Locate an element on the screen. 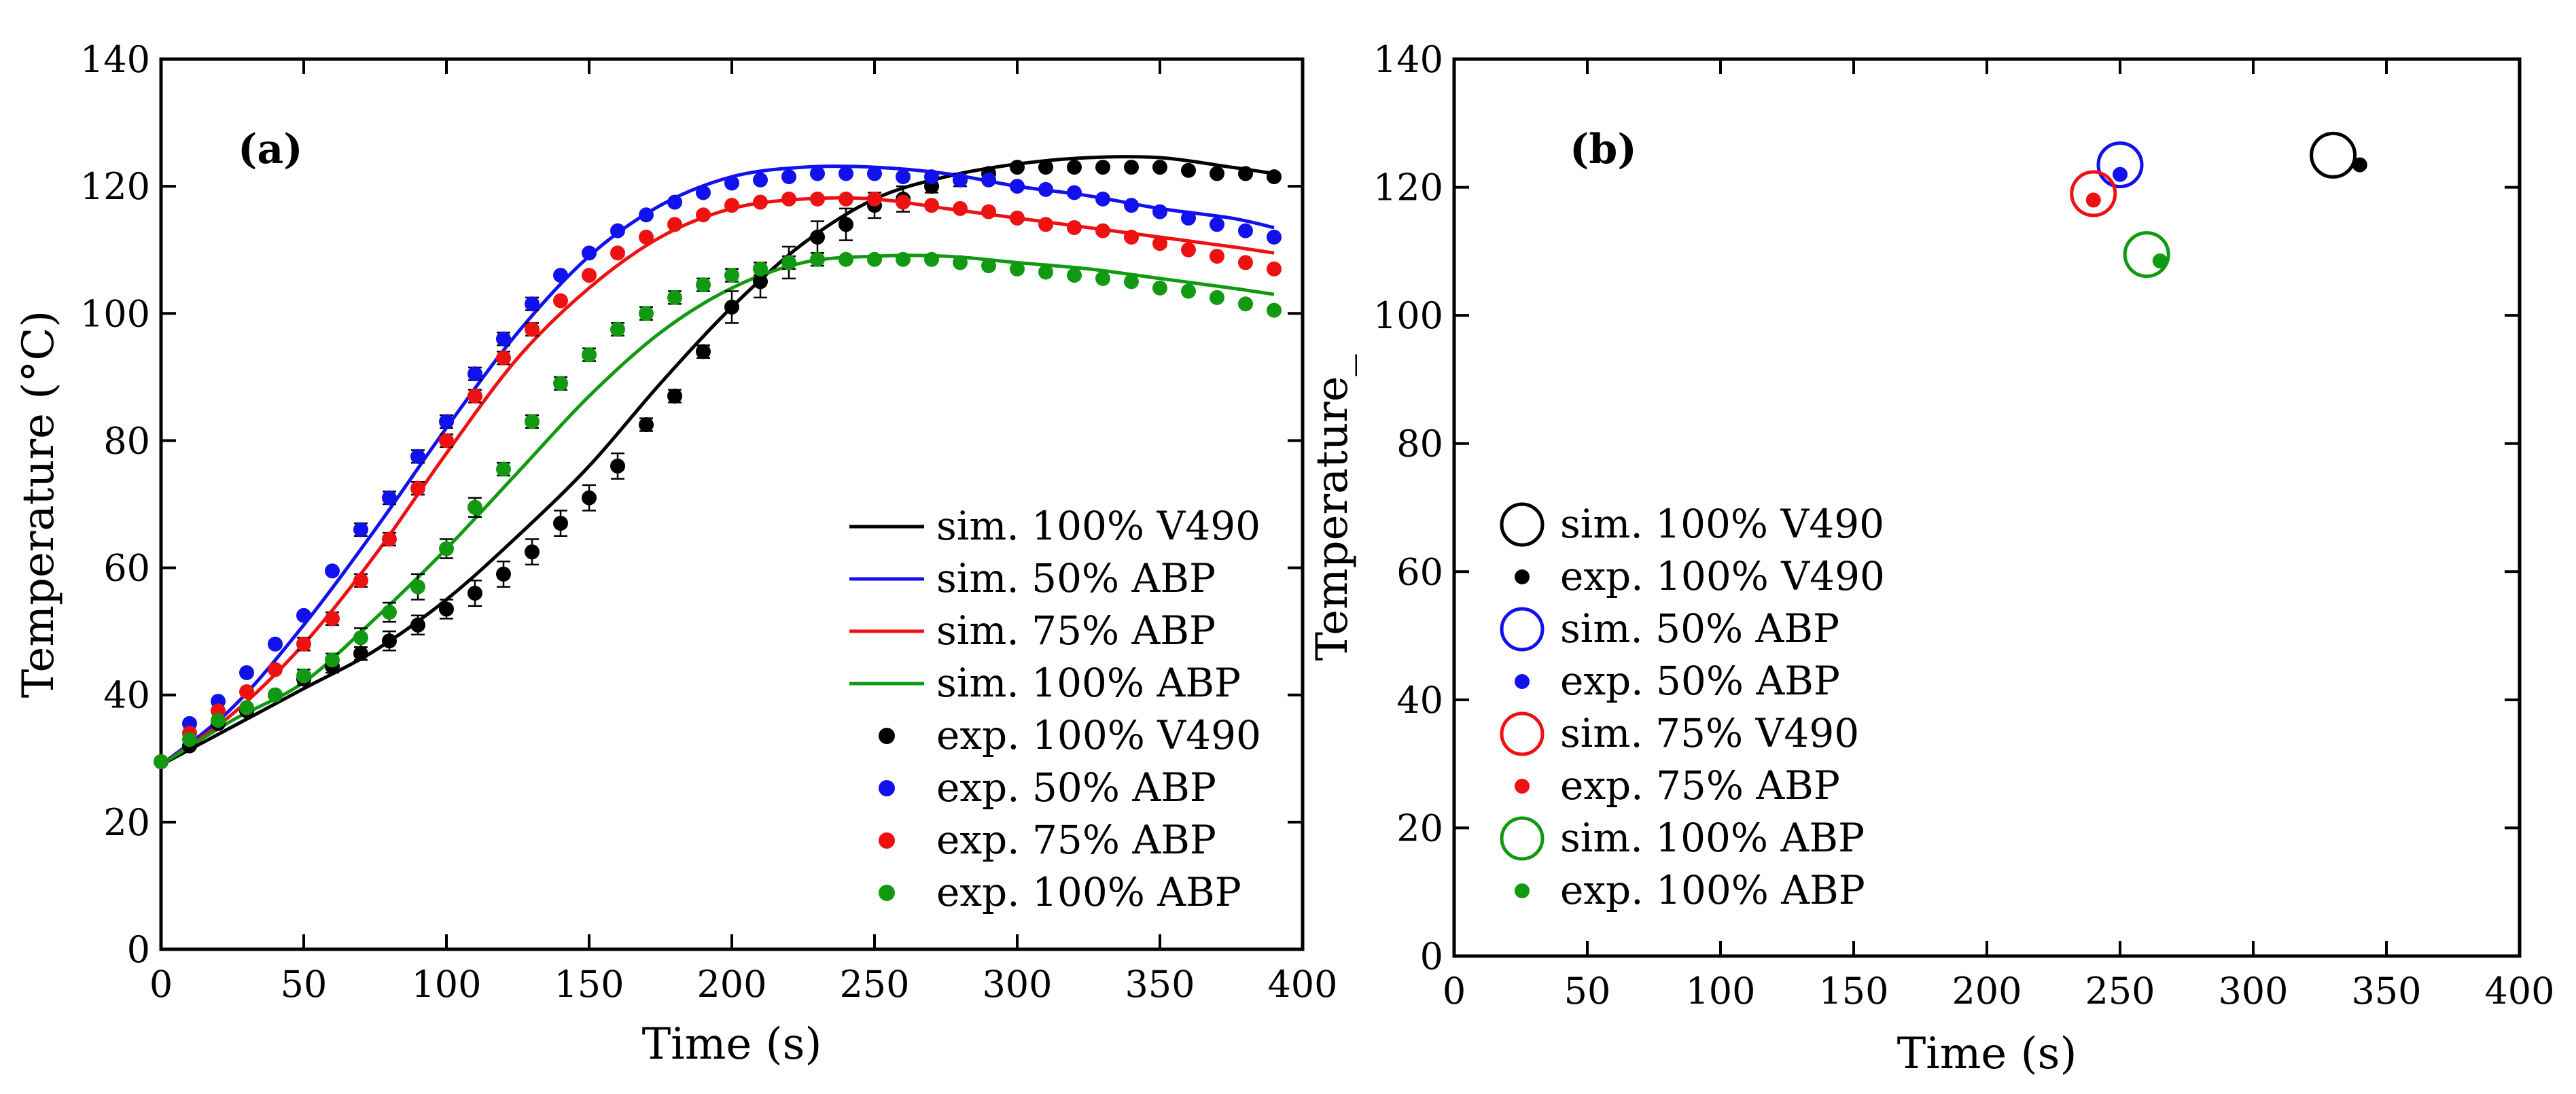 This screenshot has width=2576, height=1094. x-tick-label: 350 is located at coordinates (1160, 984).